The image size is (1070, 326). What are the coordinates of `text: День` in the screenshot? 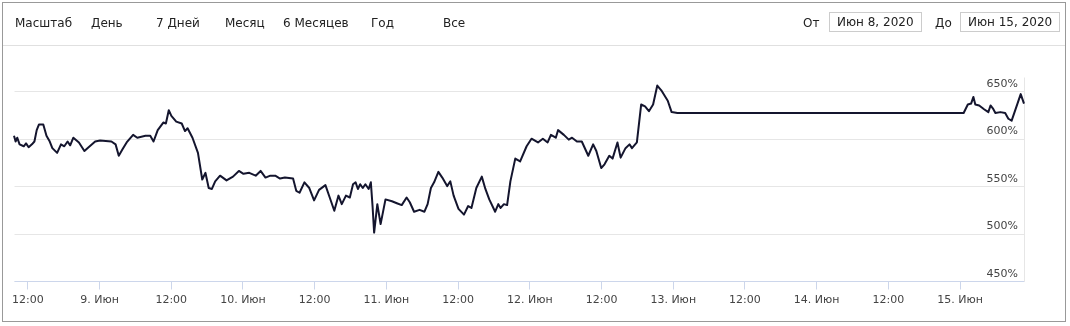 It's located at (107, 23).